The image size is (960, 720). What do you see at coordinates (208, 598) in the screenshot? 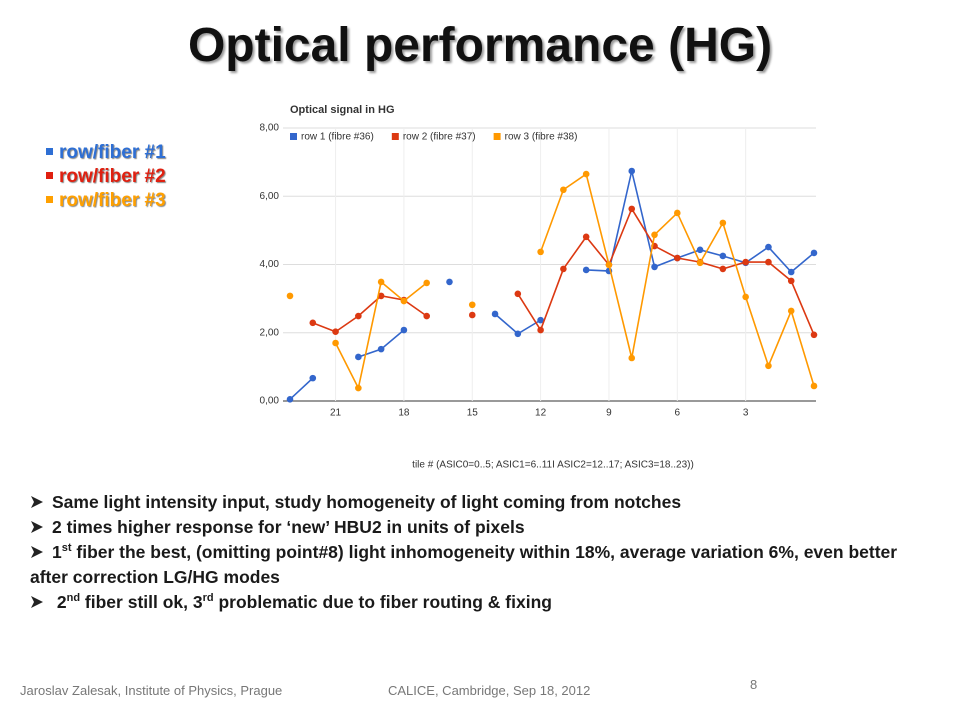
I see `bullet-sup: rd` at bounding box center [208, 598].